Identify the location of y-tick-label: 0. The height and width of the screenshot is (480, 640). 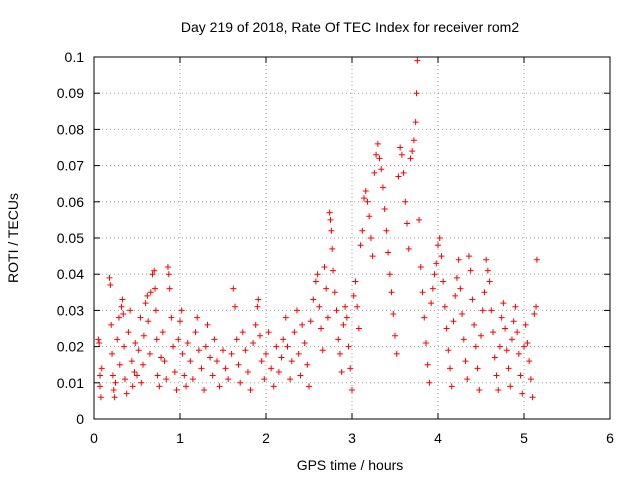
(80, 419).